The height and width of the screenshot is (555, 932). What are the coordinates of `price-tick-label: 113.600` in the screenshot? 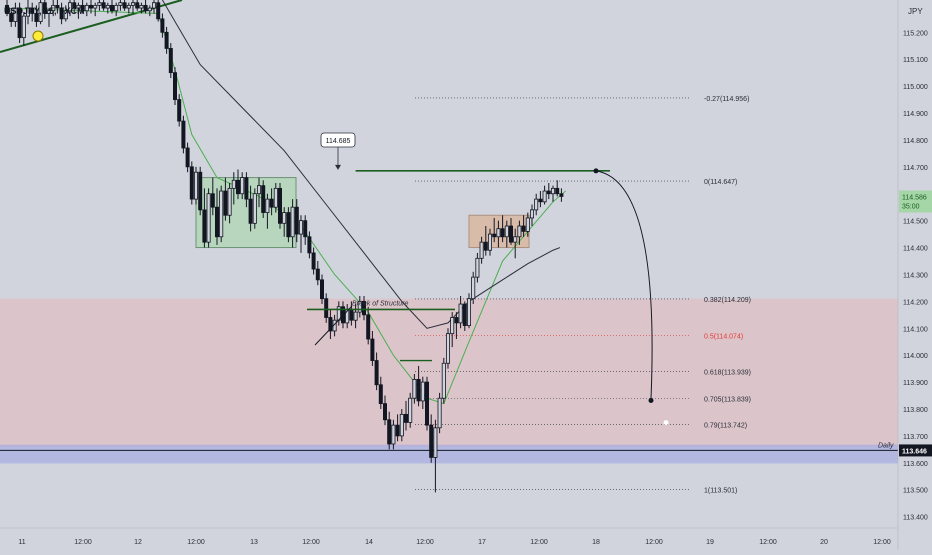 It's located at (915, 464).